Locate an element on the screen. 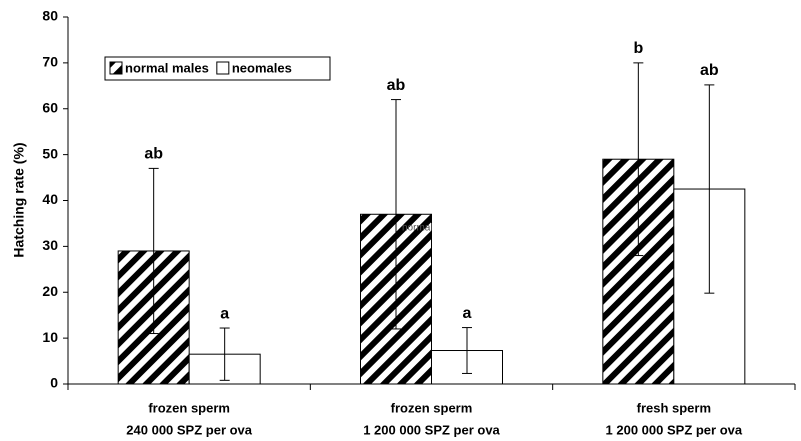  y-tick-label: 20 is located at coordinates (50, 291).